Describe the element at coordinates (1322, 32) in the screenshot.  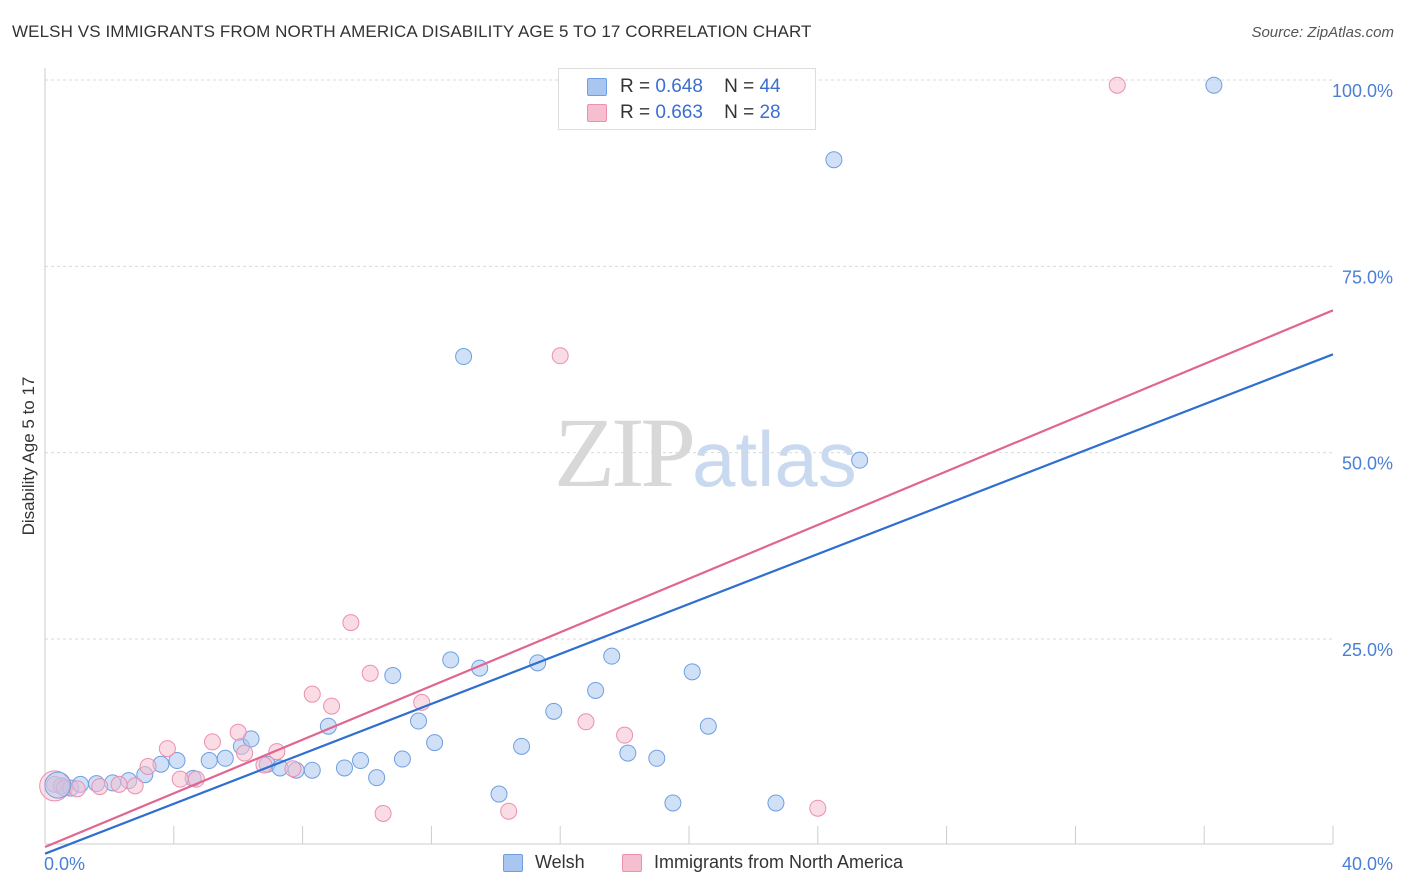
I see `chart-source: Source: ZipAtlas.com` at that location.